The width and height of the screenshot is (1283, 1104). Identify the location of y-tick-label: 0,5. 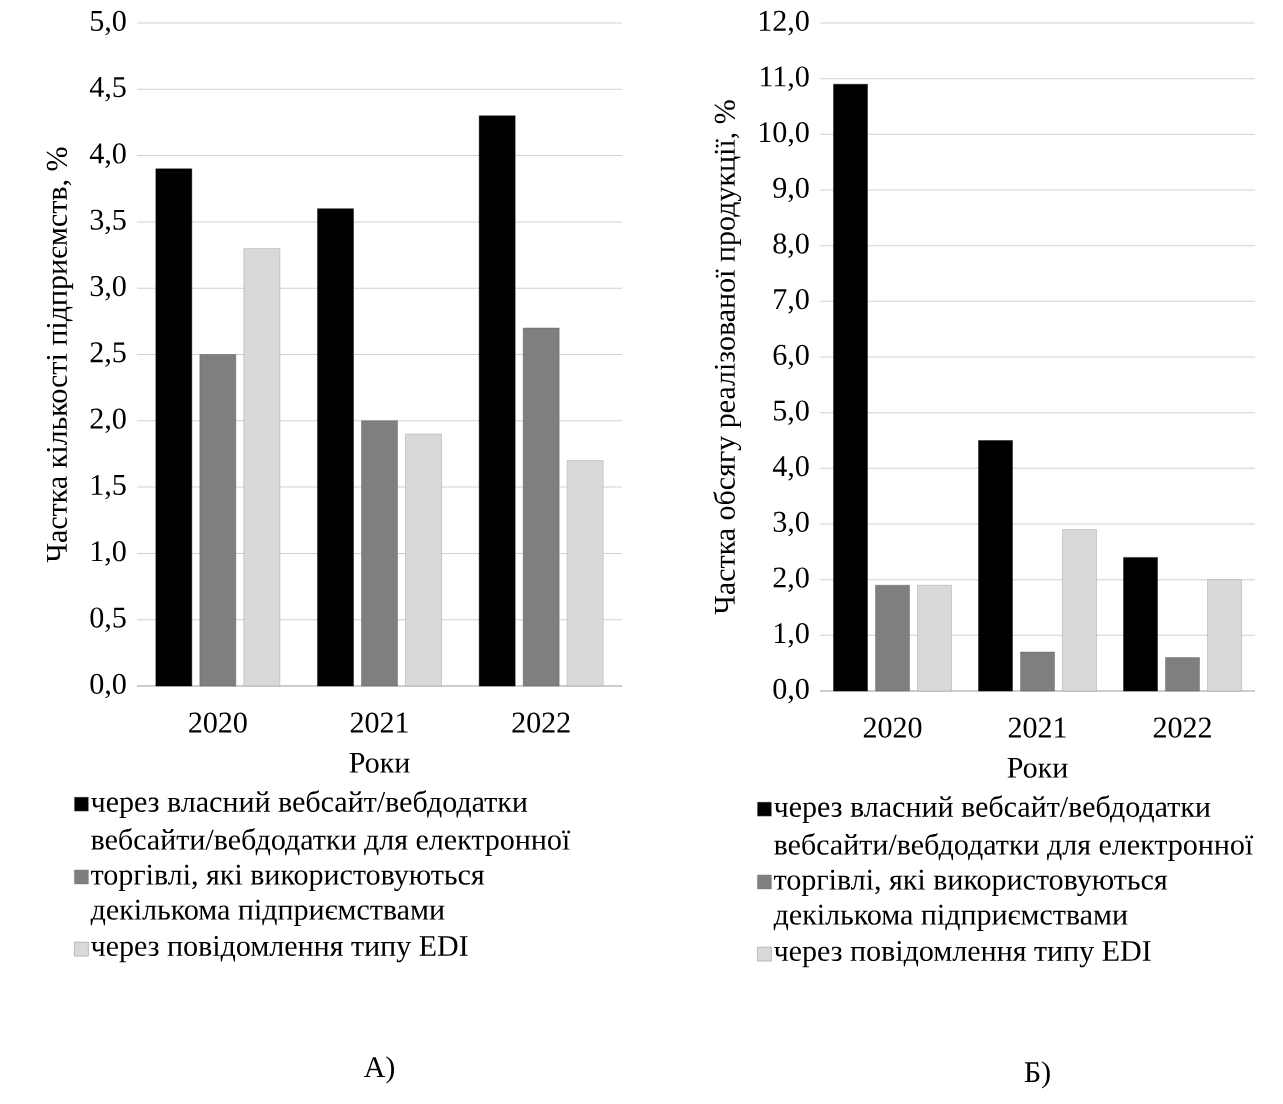
(108, 619).